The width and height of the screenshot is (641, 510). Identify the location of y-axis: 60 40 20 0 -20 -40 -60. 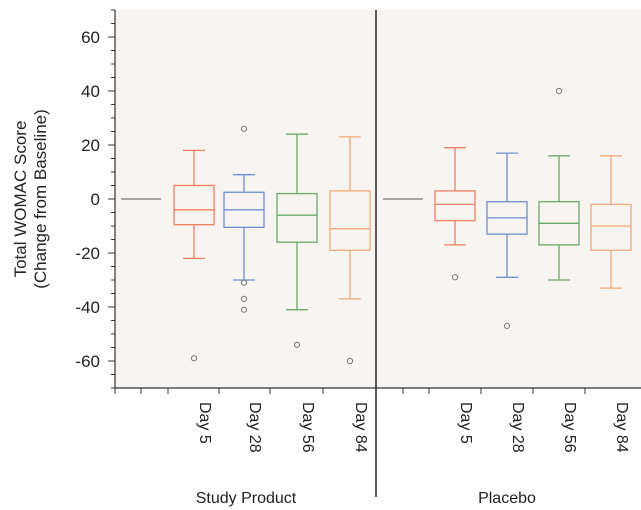
(95, 199).